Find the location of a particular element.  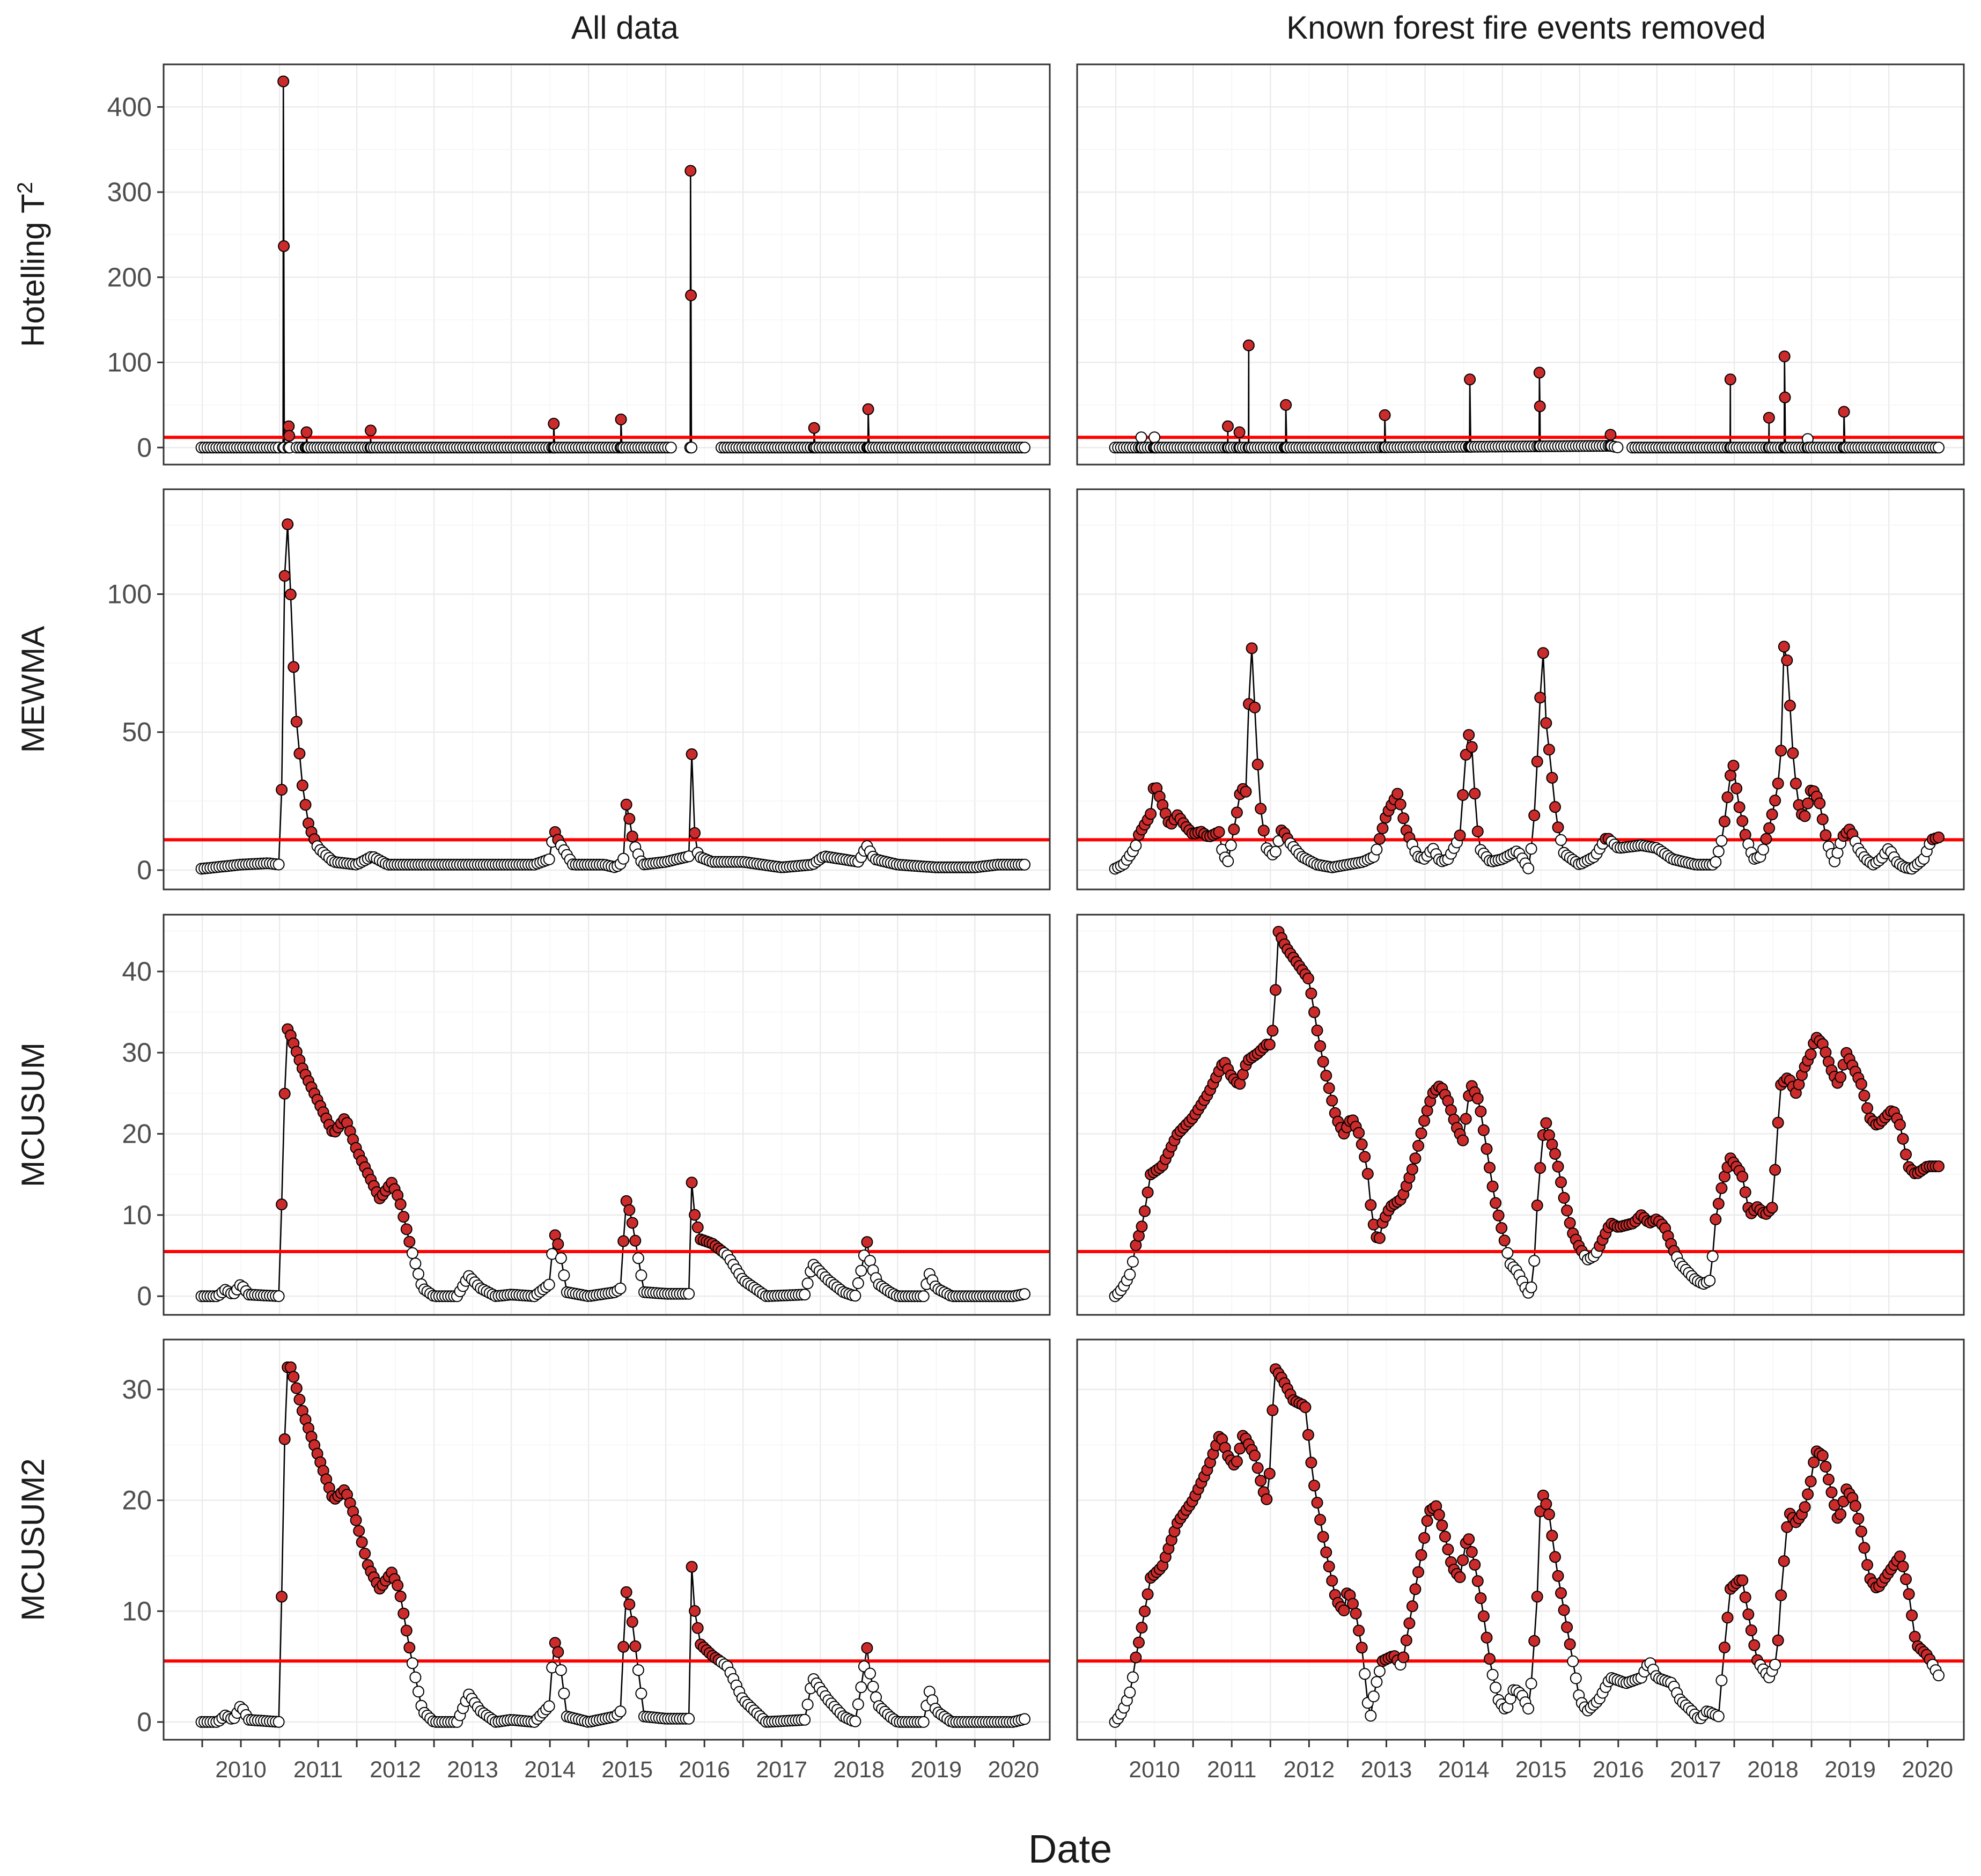

x-tick-label: 2017 is located at coordinates (1695, 1770).